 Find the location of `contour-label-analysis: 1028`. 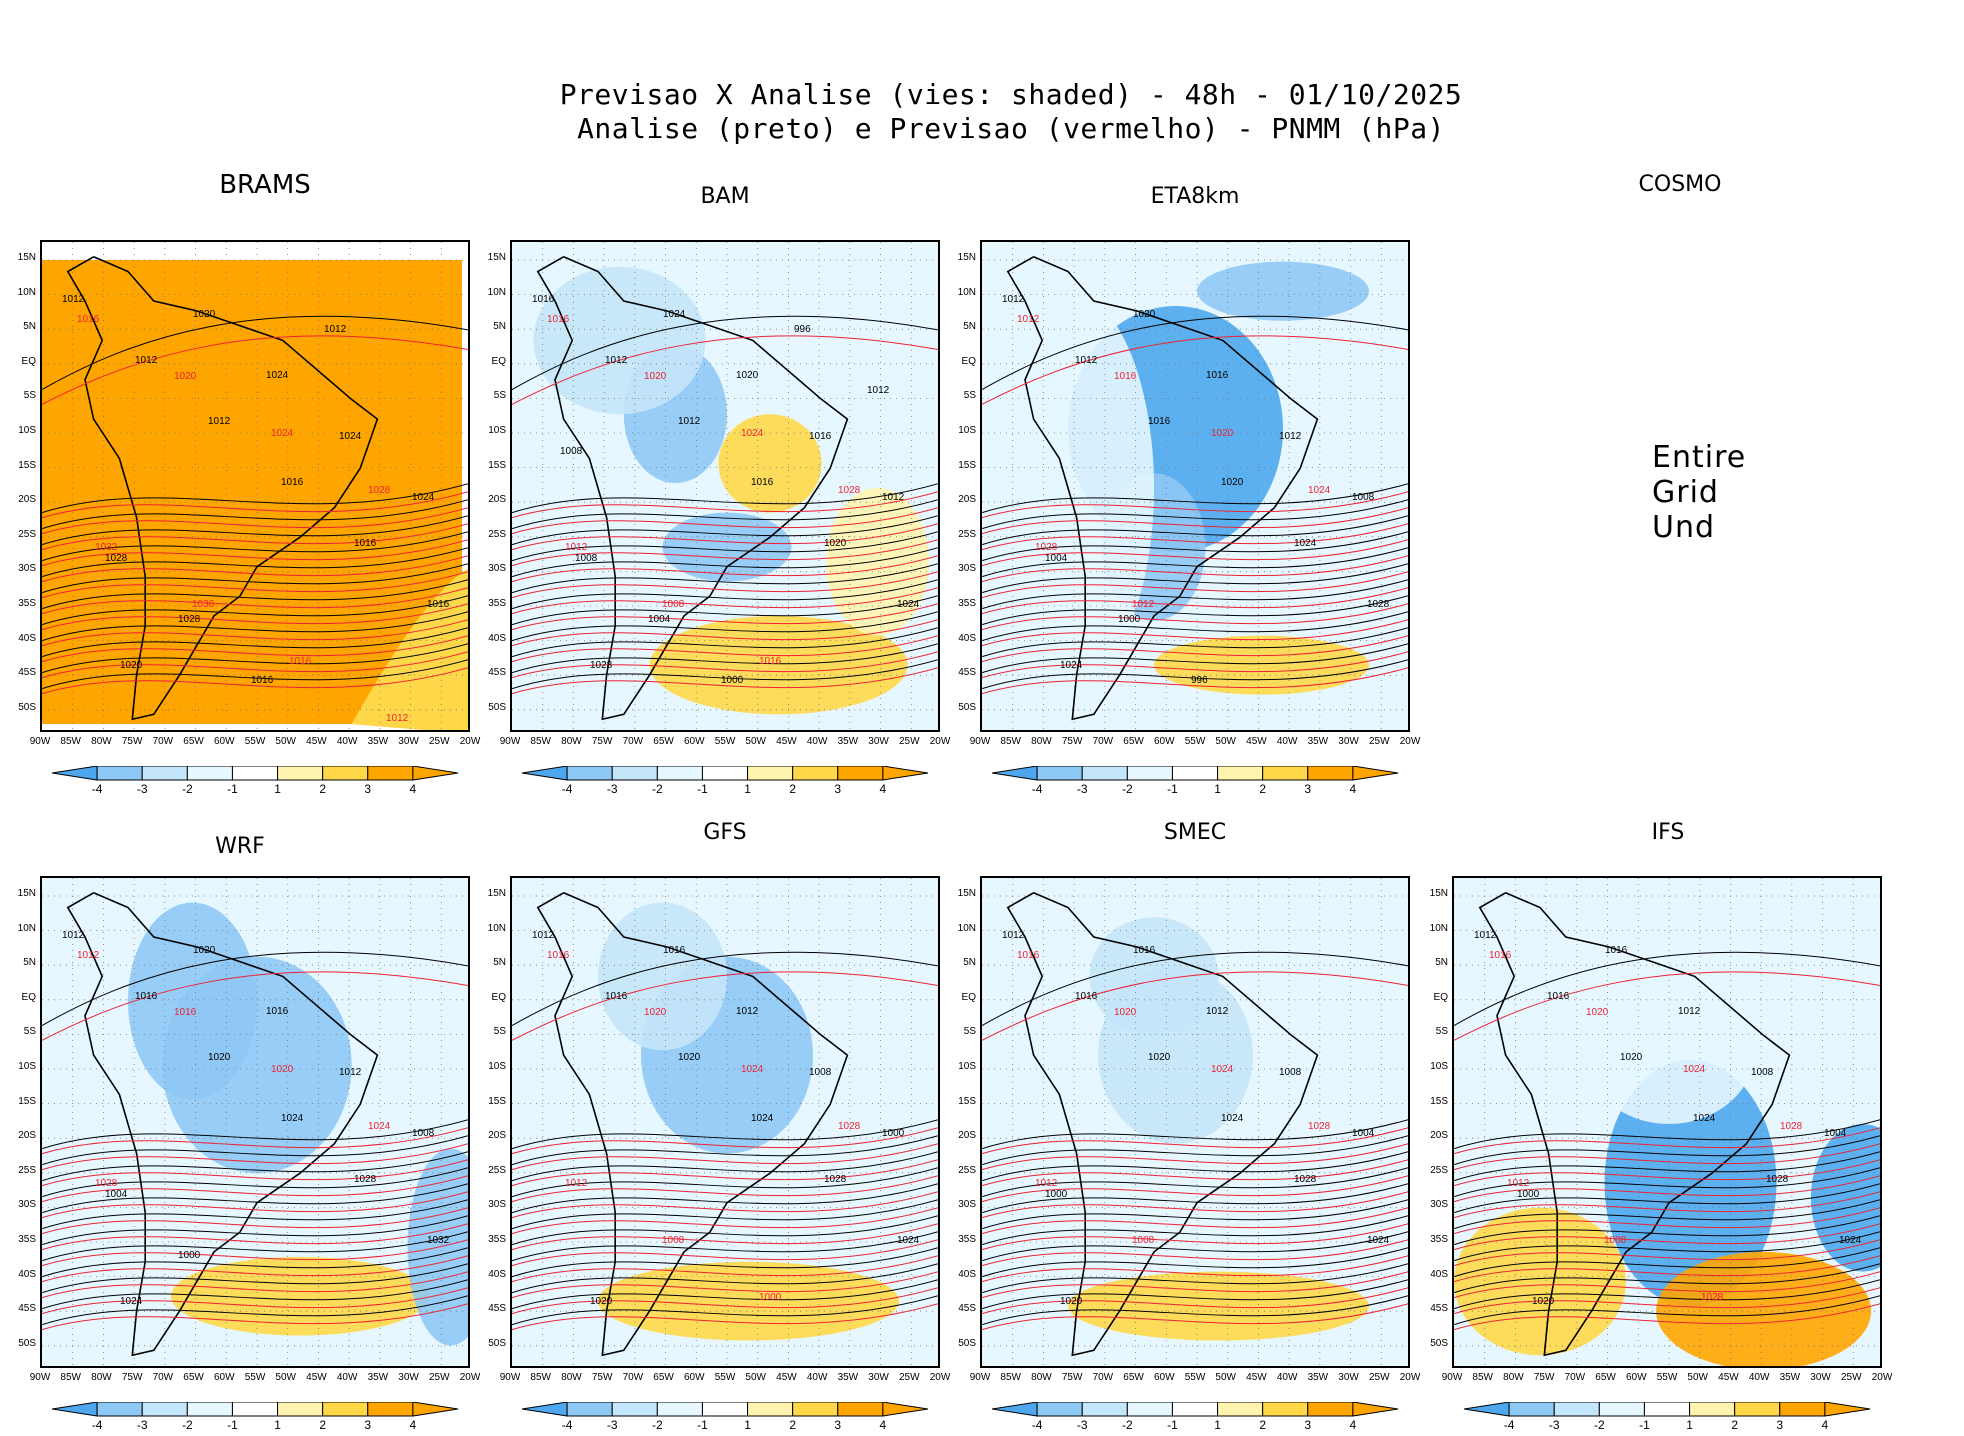

contour-label-analysis: 1028 is located at coordinates (1305, 1179).